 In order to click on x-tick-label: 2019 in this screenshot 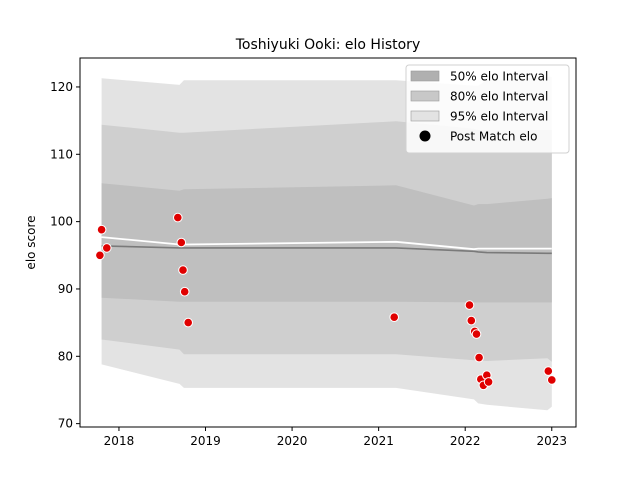, I will do `click(205, 441)`.